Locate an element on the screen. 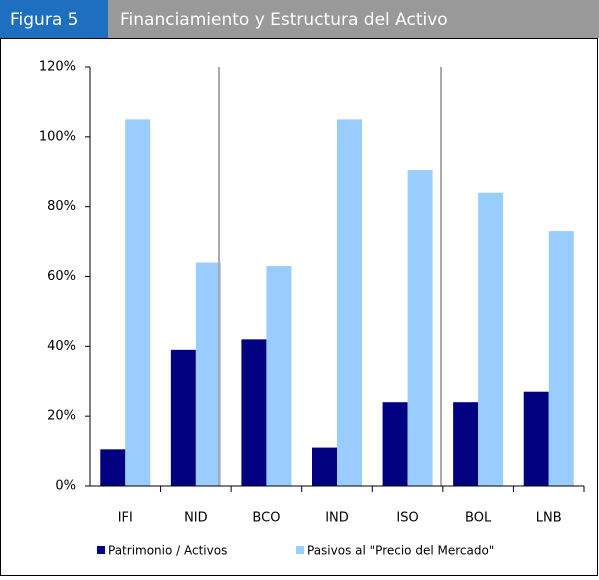 The width and height of the screenshot is (599, 580). legend-label: Pasivos al "Precio del Mercado" is located at coordinates (400, 551).